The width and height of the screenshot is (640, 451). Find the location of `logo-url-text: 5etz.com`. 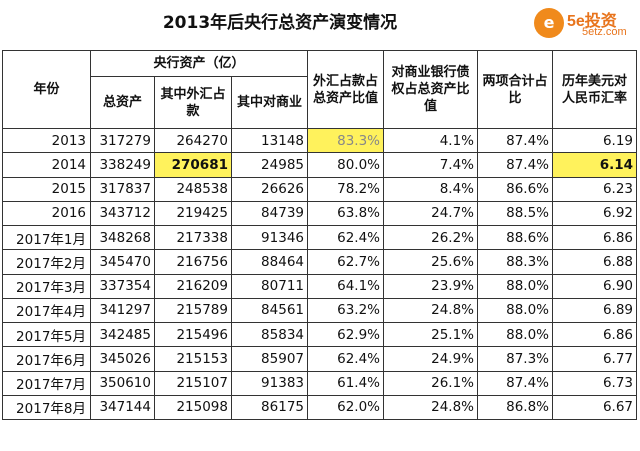

logo-url-text: 5etz.com is located at coordinates (604, 32).